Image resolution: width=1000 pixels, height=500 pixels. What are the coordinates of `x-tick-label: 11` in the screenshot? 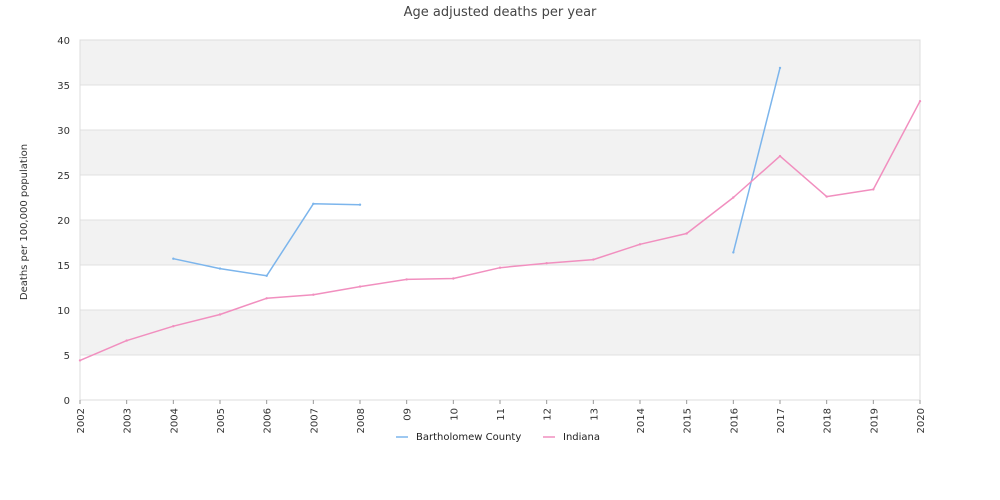 It's located at (501, 414).